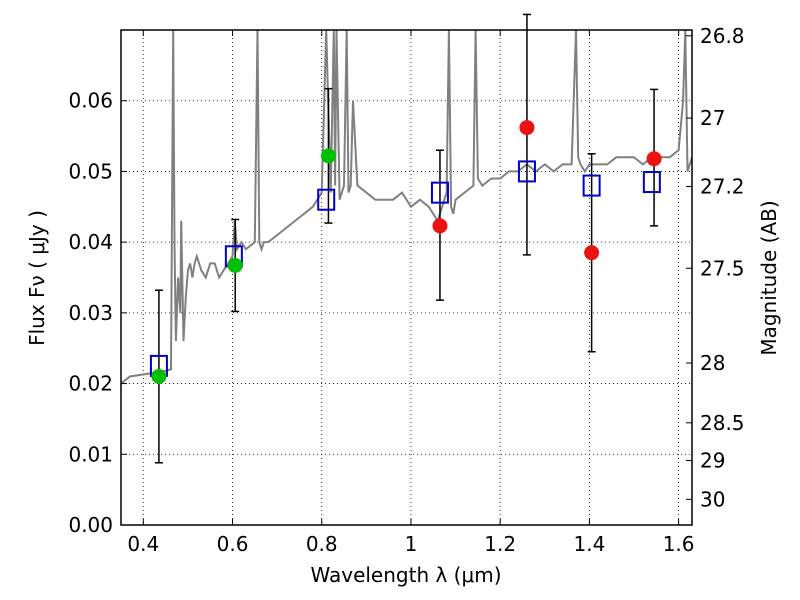  What do you see at coordinates (500, 544) in the screenshot?
I see `x-tick-label: 1.2` at bounding box center [500, 544].